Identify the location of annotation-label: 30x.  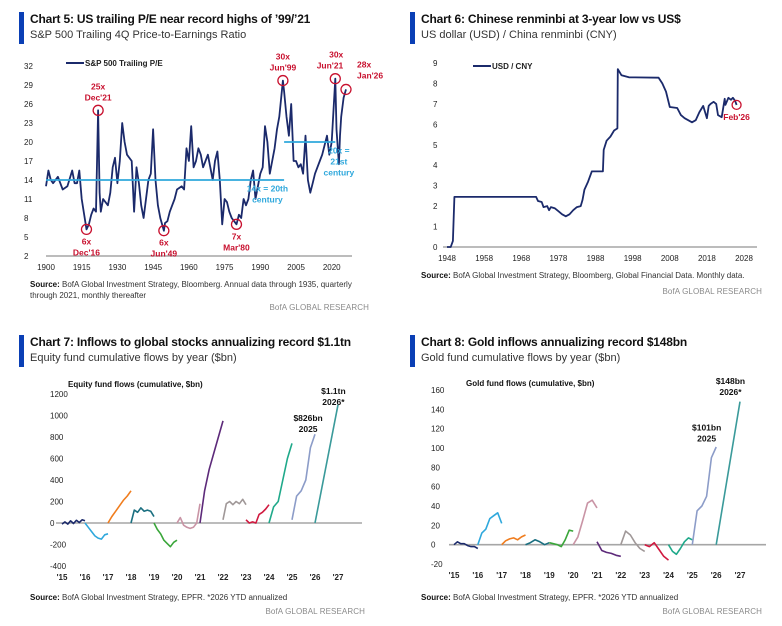
(283, 57).